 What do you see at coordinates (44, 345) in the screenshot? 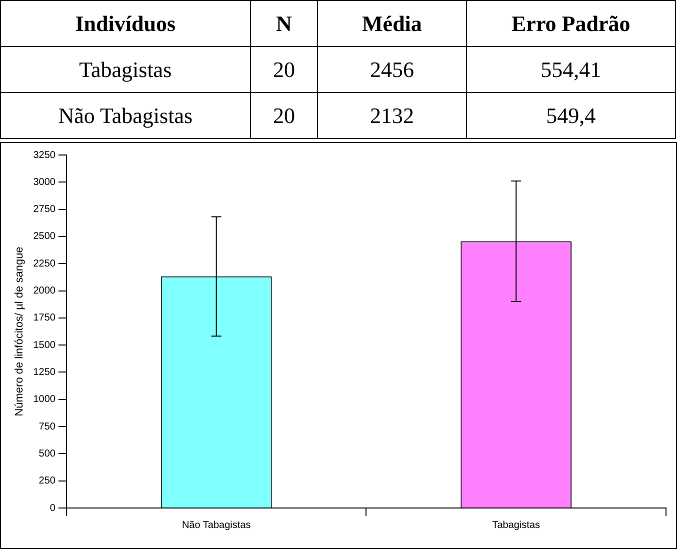
I see `y-tick-label: 1500` at bounding box center [44, 345].